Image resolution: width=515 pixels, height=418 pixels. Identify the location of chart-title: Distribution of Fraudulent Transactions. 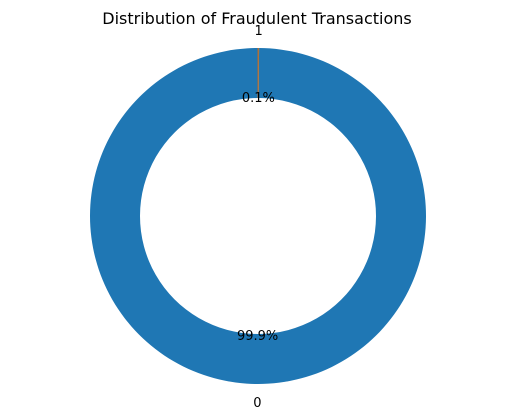
(256, 18).